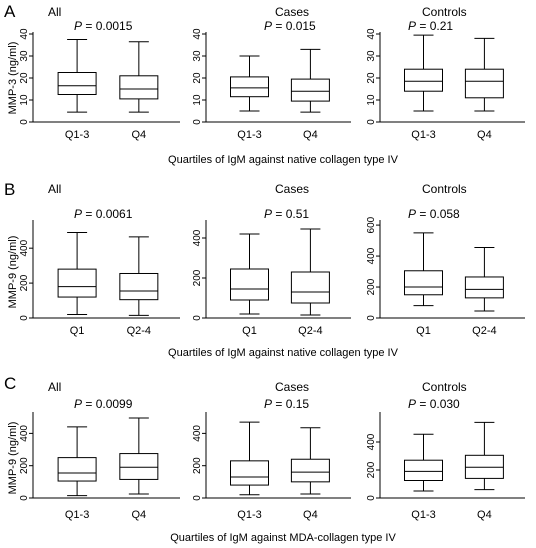  Describe the element at coordinates (197, 78) in the screenshot. I see `y-tick-label: 20` at that location.